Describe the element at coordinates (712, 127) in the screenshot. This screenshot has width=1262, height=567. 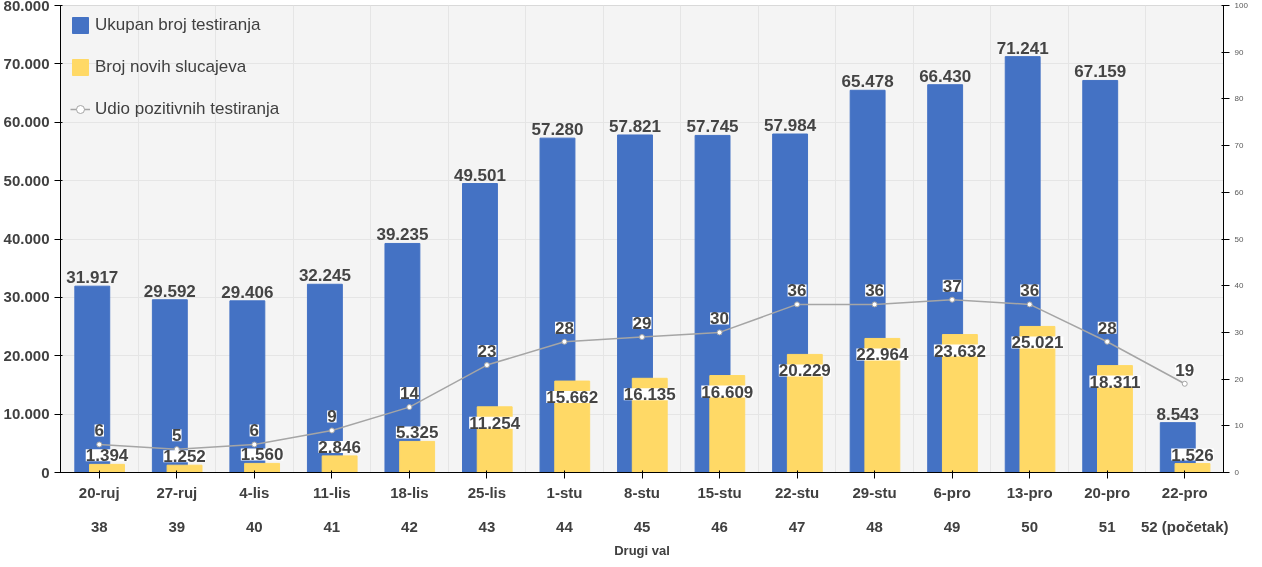
I see `data-label: 57.745` at that location.